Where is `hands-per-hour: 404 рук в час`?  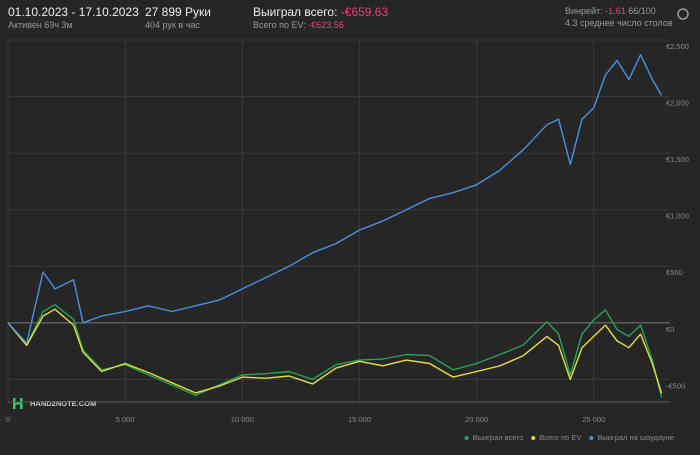
hands-per-hour: 404 рук в час is located at coordinates (172, 25).